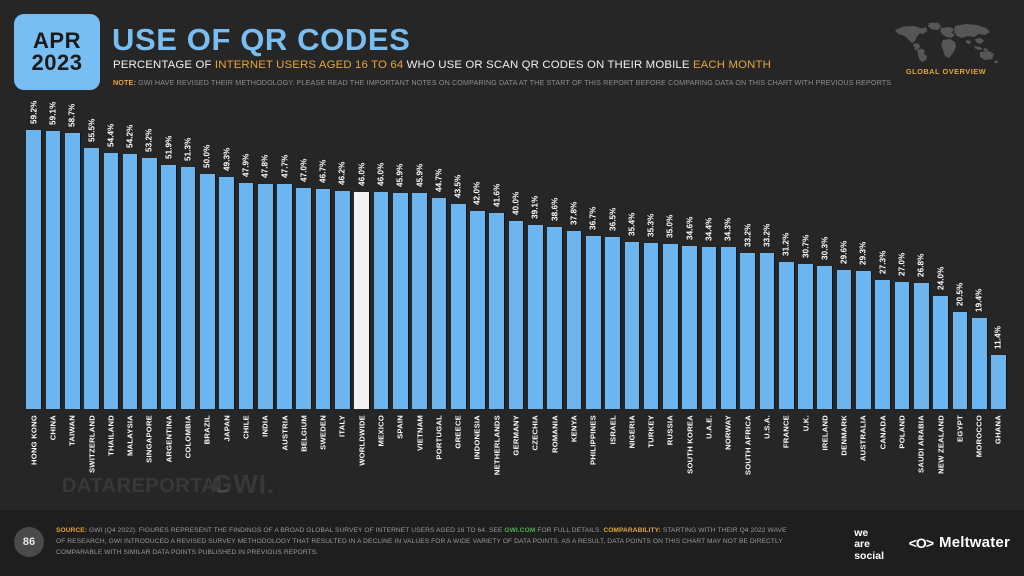 The width and height of the screenshot is (1024, 576). Describe the element at coordinates (632, 530) in the screenshot. I see `comparability-label: COMPARABILITY:` at that location.